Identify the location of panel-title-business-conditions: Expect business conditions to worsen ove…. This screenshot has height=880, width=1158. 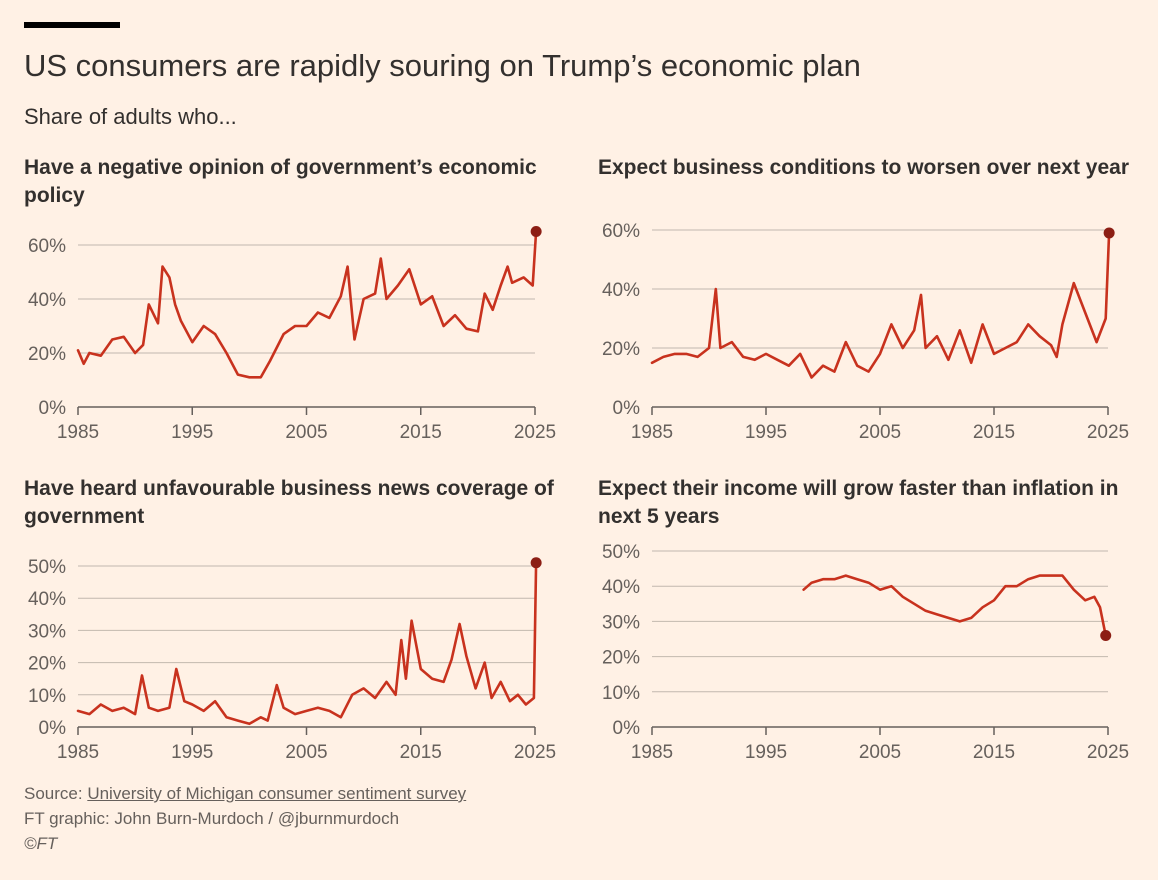
(863, 167).